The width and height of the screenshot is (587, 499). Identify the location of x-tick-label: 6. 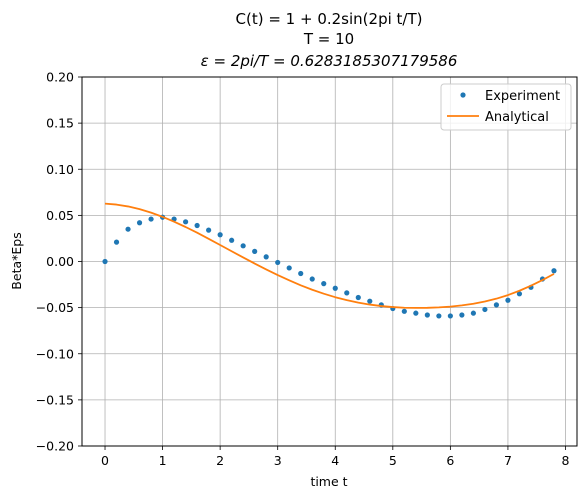
(450, 460).